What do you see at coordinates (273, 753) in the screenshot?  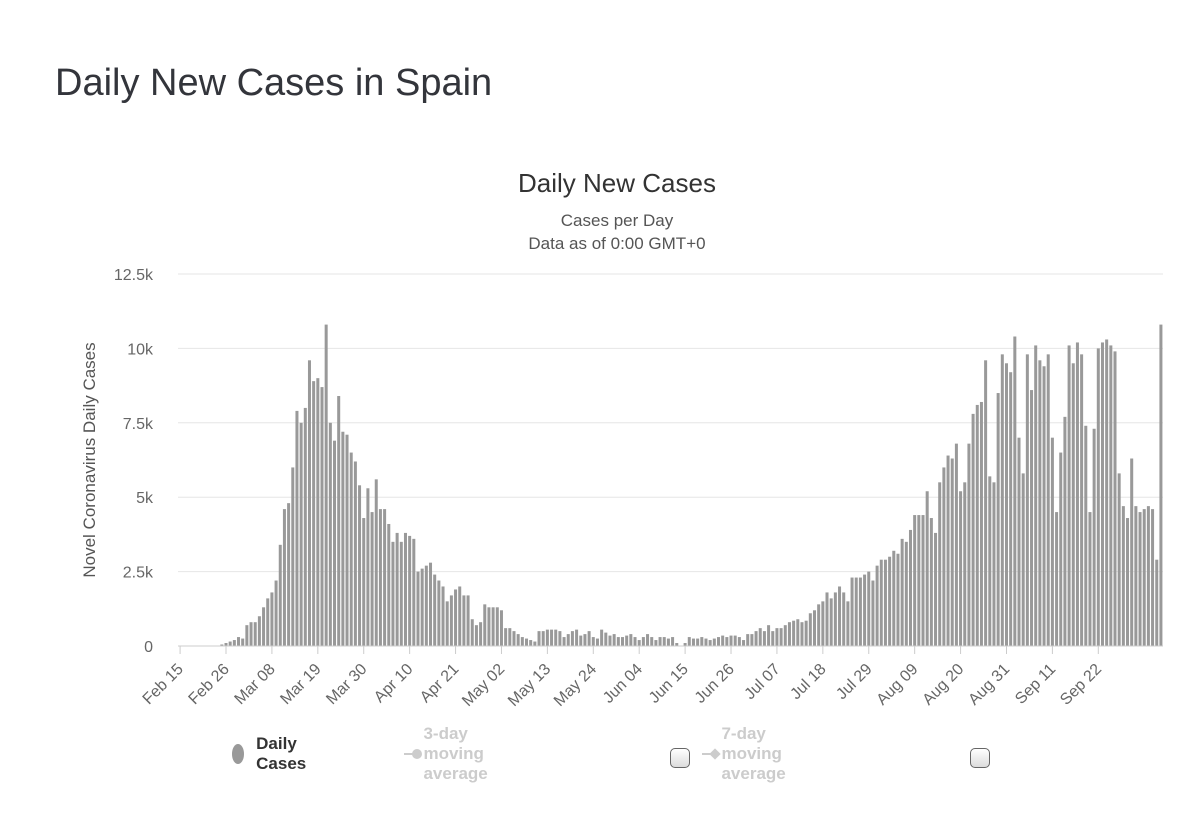 I see `legend-item-daily-cases: Daily Cases` at bounding box center [273, 753].